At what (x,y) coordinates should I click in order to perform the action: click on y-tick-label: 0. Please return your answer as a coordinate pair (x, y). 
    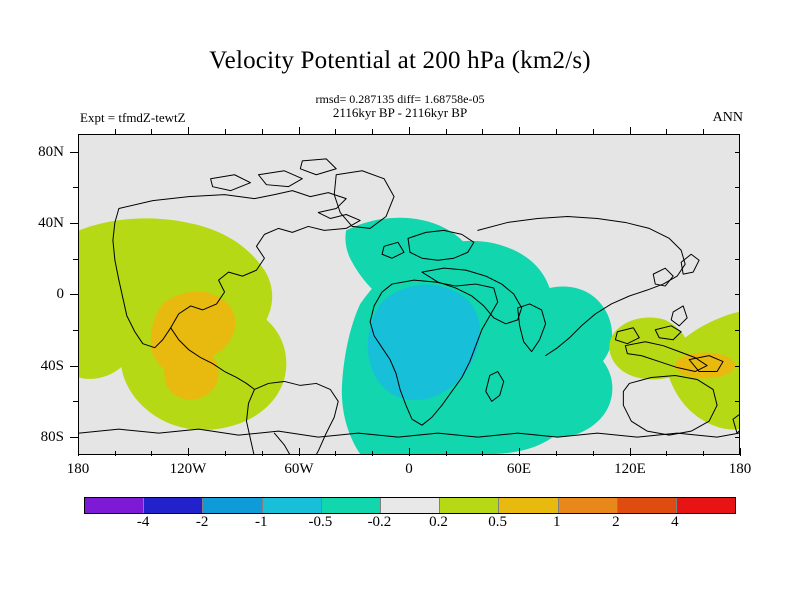
    Looking at the image, I should click on (60, 294).